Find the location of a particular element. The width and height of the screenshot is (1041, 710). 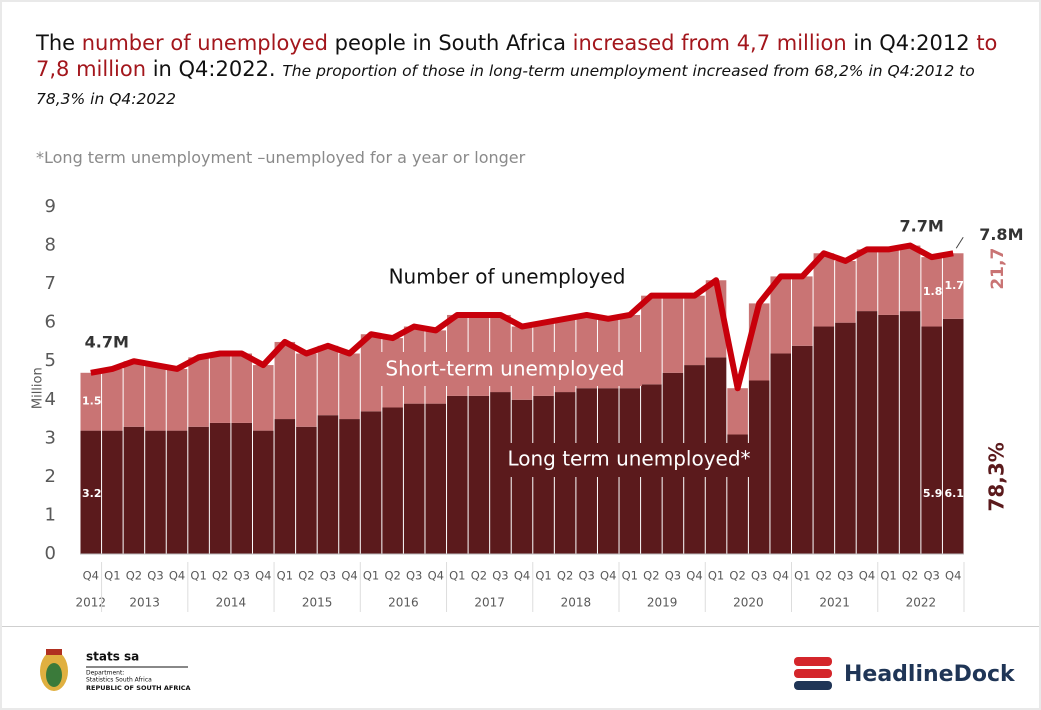

data-label: 5.9 is located at coordinates (933, 493).